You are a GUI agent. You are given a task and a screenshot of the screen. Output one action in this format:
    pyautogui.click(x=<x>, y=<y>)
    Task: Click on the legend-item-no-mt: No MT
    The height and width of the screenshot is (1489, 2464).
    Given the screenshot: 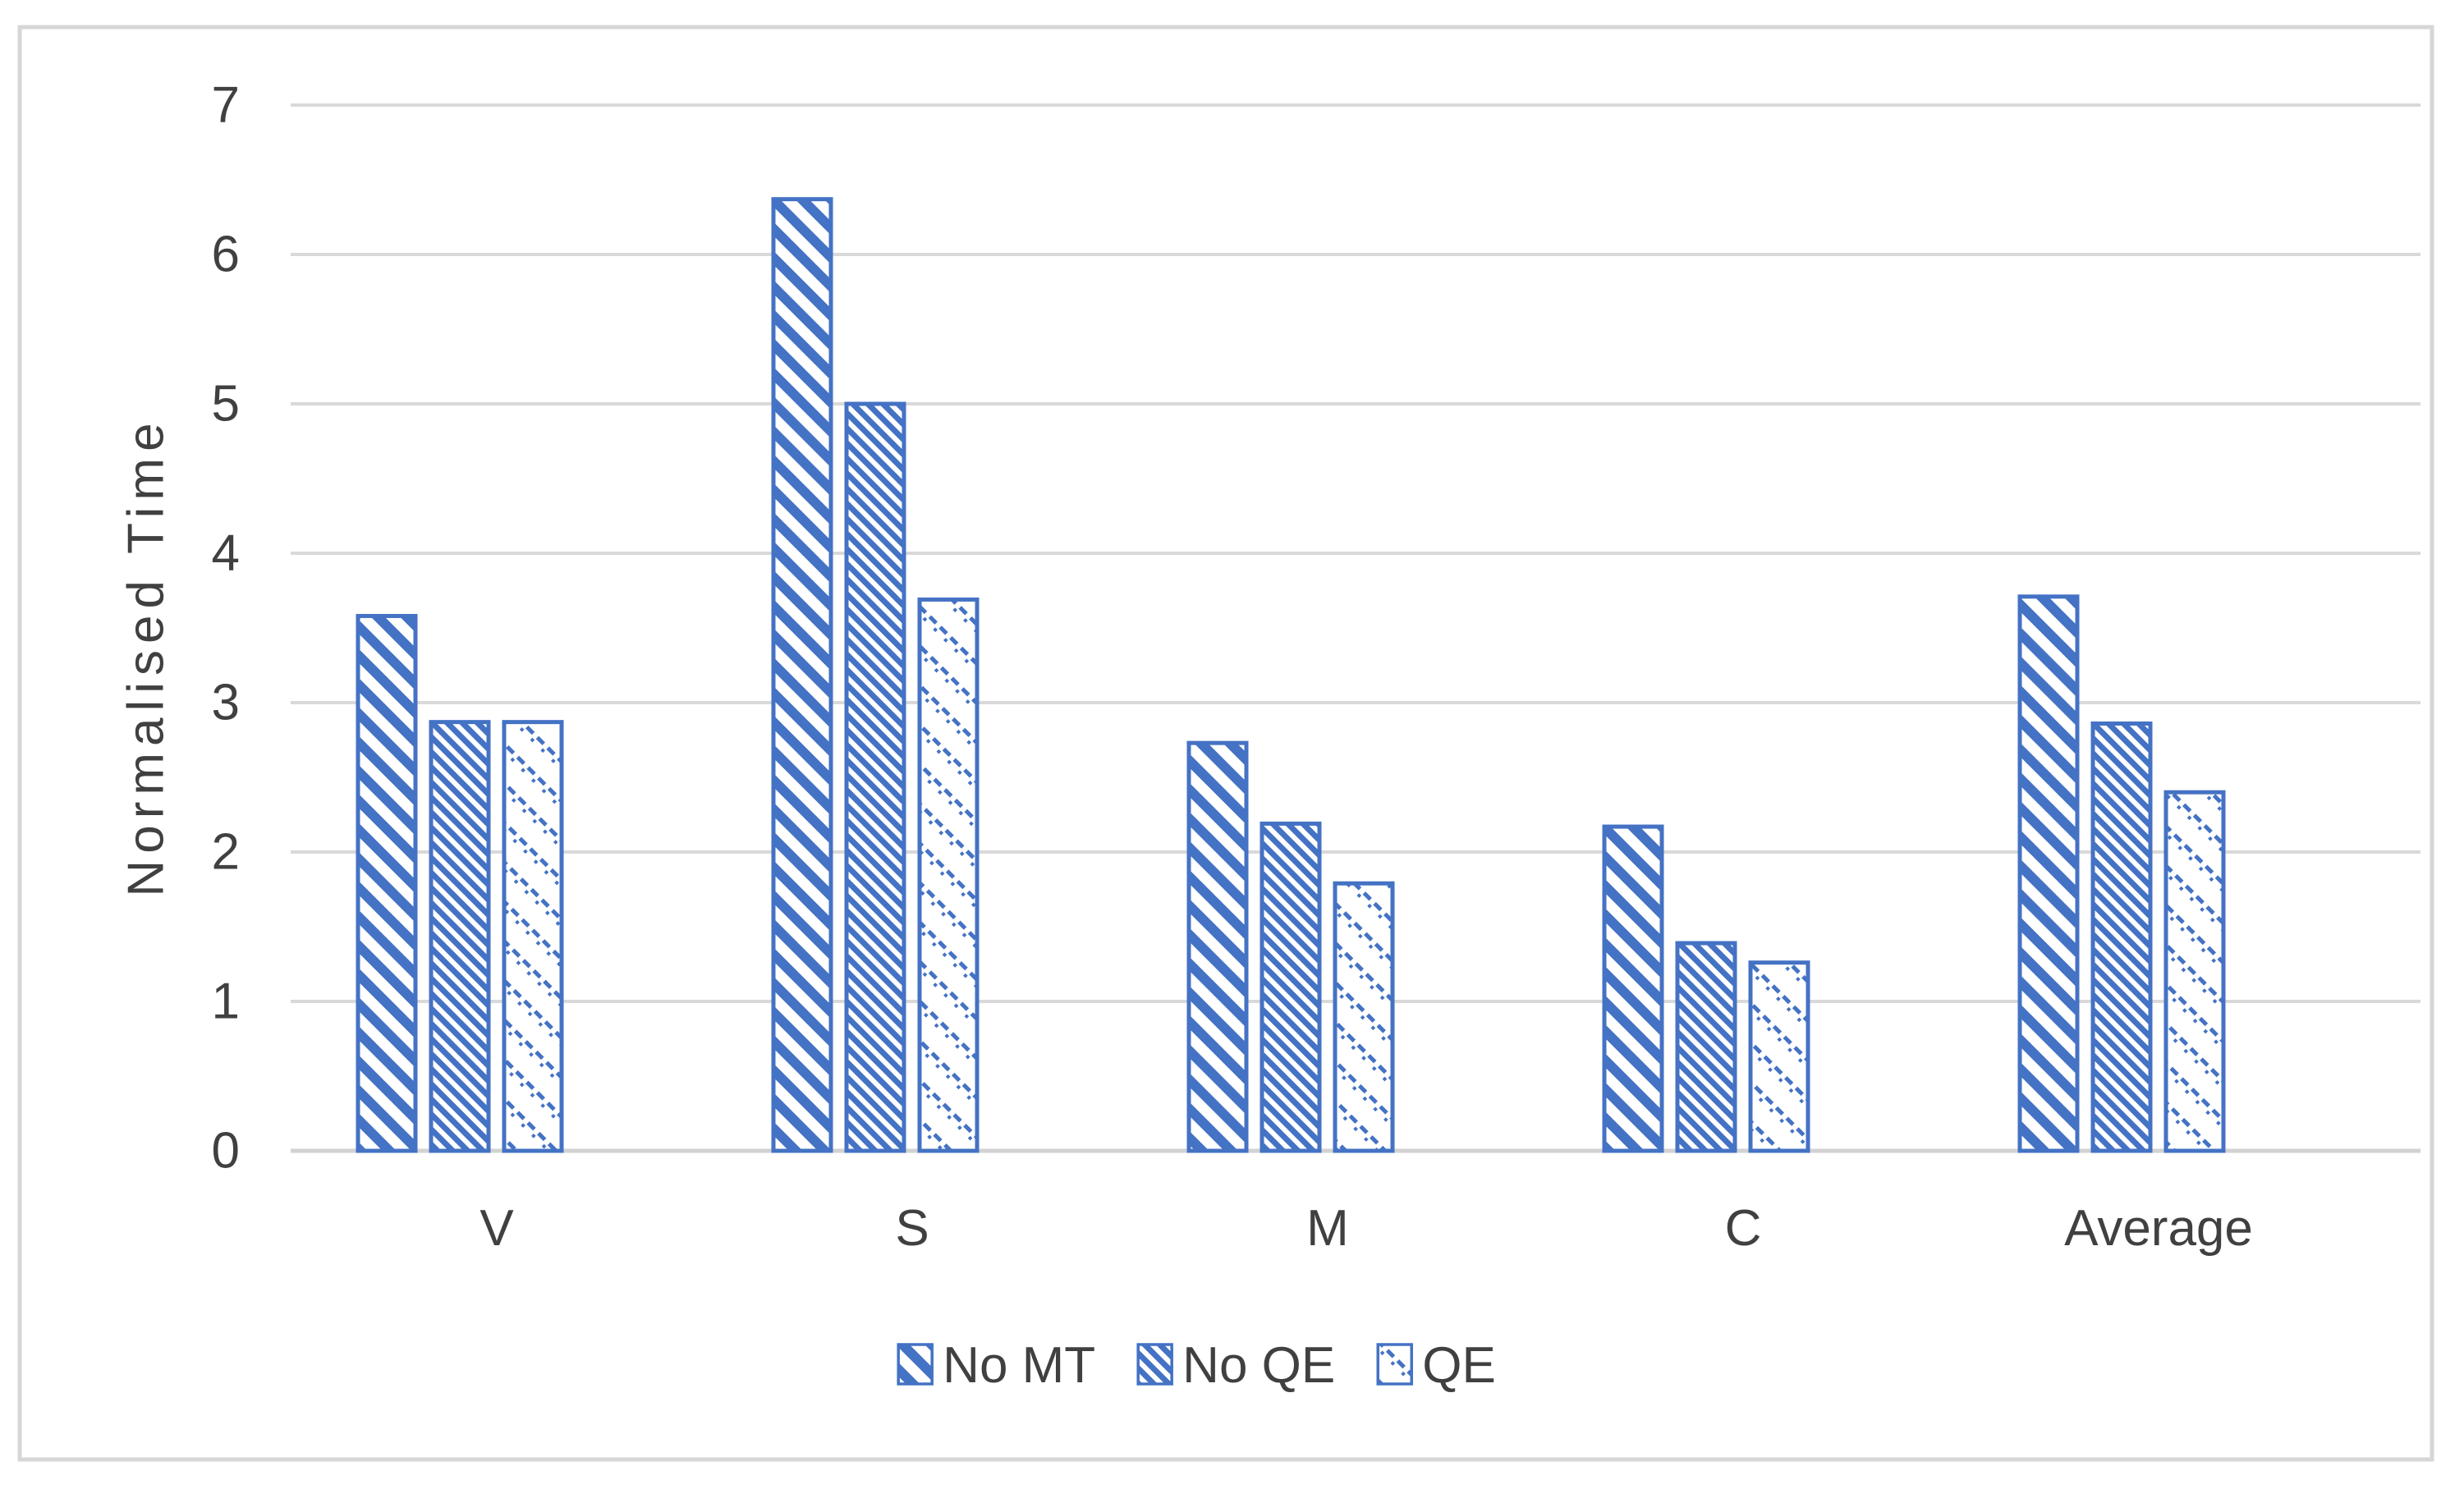 What is the action you would take?
    pyautogui.click(x=996, y=1365)
    